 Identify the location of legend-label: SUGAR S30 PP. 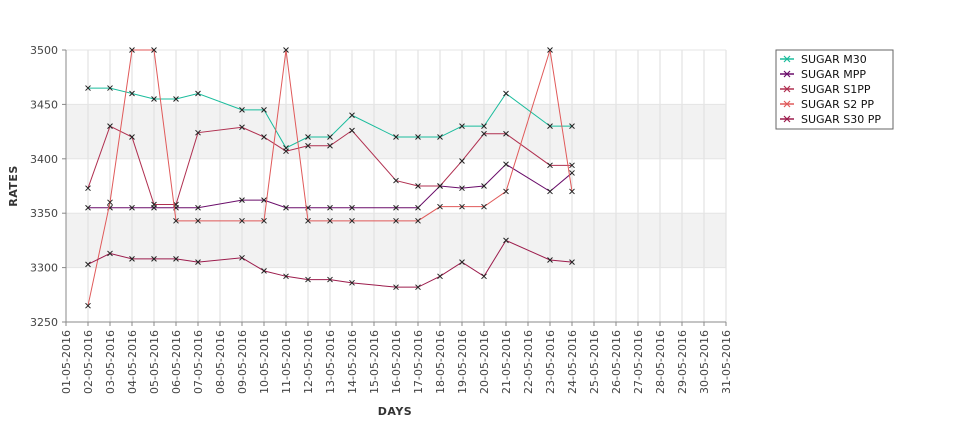
(841, 119).